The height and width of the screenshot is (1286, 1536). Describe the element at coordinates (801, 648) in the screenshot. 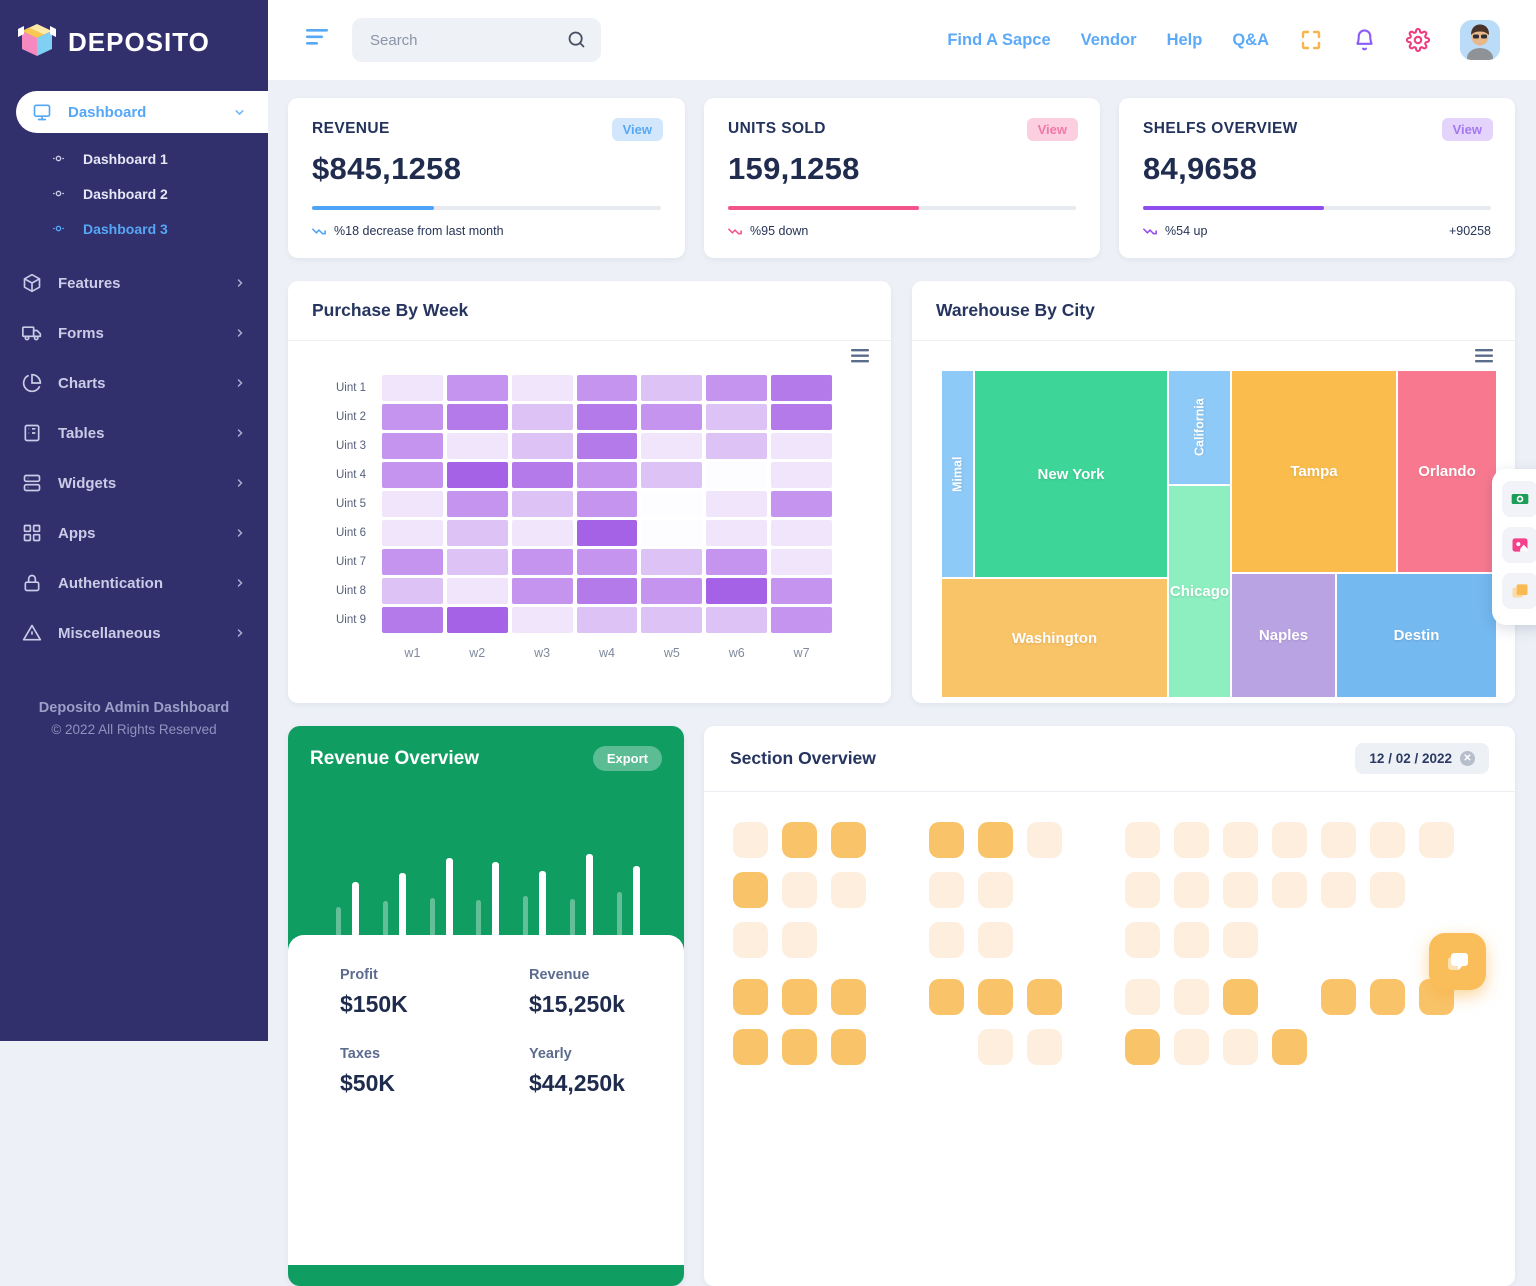

I see `heatmap-col-label: w7` at that location.